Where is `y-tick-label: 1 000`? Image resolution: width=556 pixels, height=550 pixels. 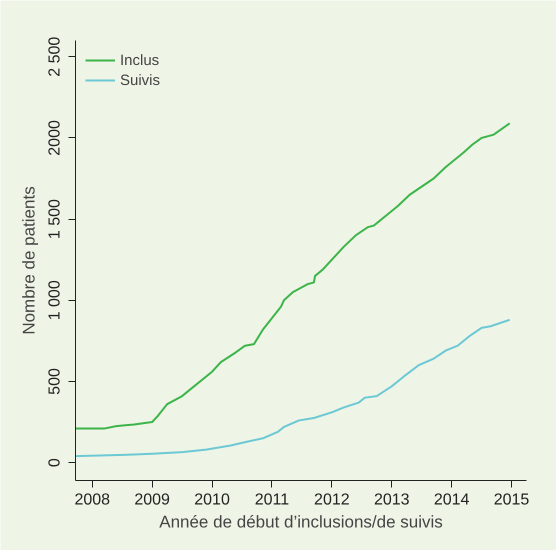 y-tick-label: 1 000 is located at coordinates (55, 300).